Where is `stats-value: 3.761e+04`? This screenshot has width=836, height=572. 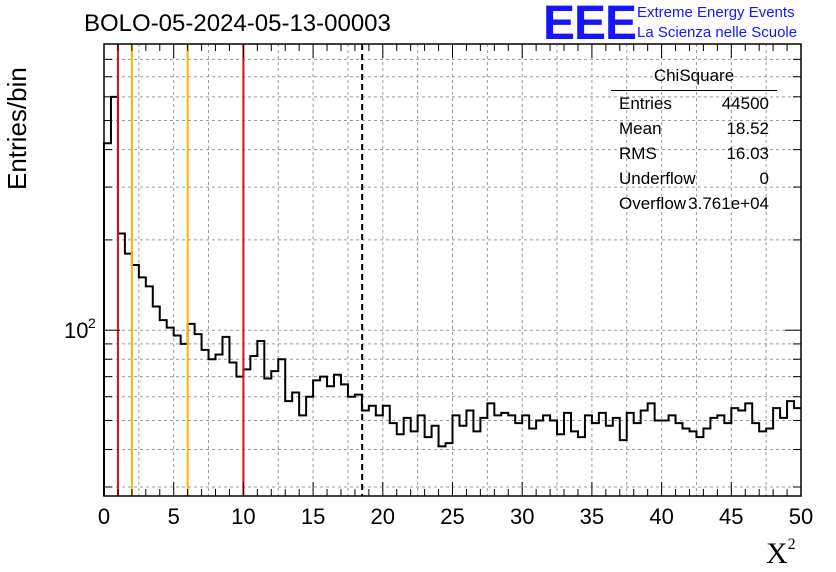
stats-value: 3.761e+04 is located at coordinates (728, 203).